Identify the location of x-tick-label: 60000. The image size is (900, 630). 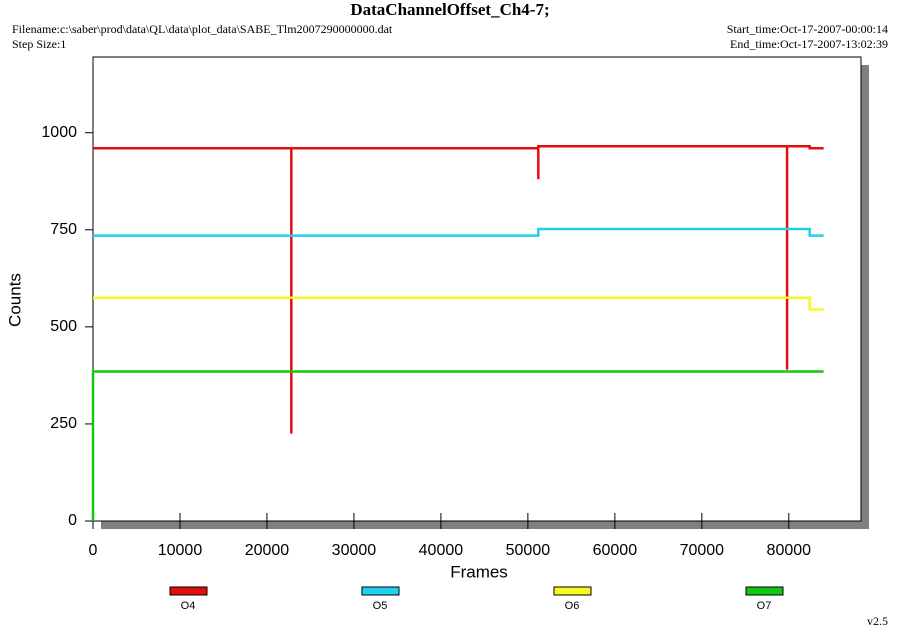
(615, 550).